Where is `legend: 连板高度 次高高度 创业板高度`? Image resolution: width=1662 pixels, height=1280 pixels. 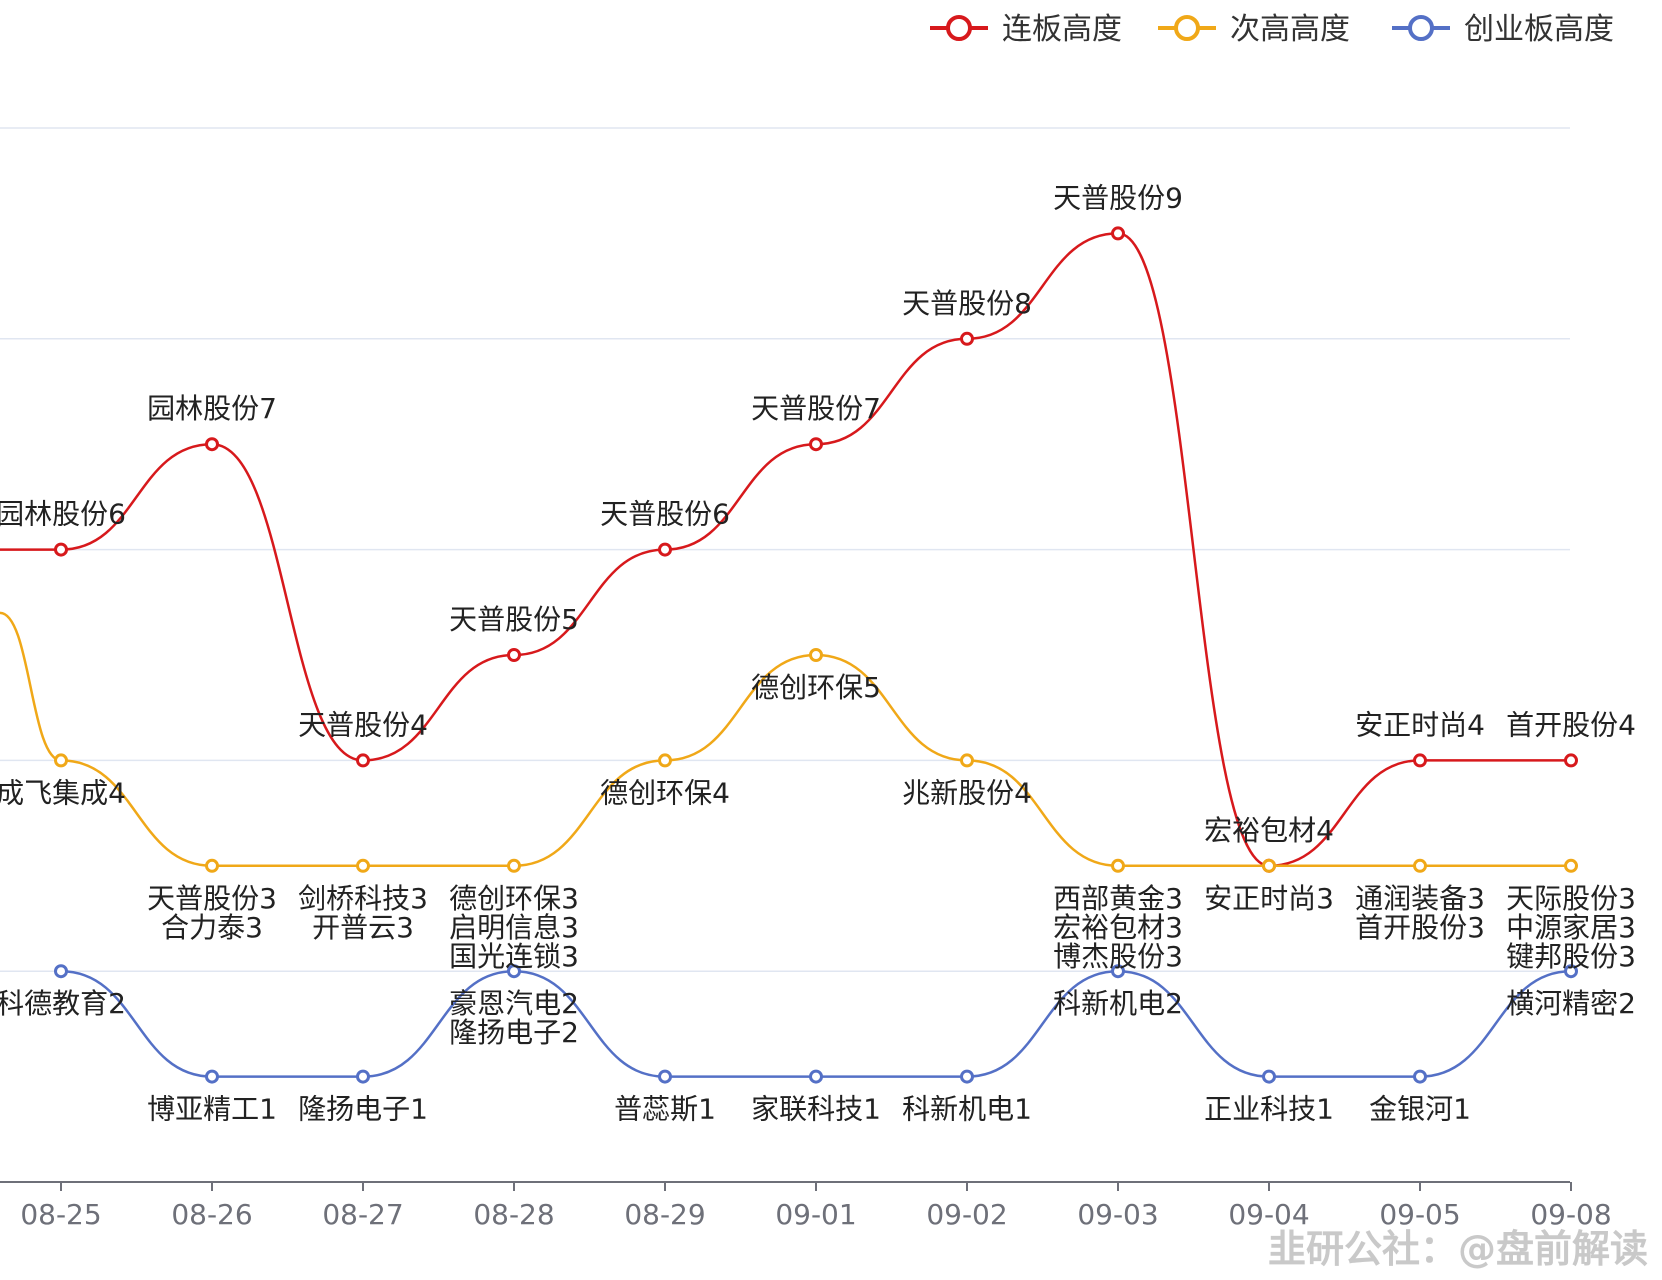 legend: 连板高度 次高高度 创业板高度 is located at coordinates (1272, 29).